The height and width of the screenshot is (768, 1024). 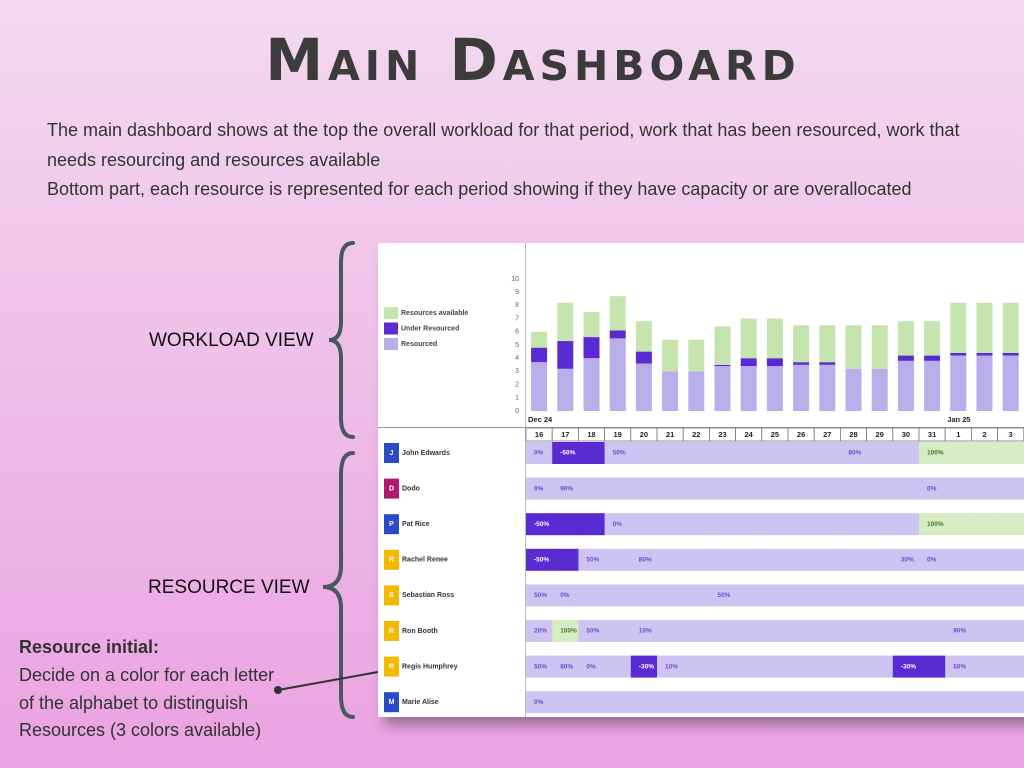 What do you see at coordinates (907, 560) in the screenshot?
I see `cell-label: 30%` at bounding box center [907, 560].